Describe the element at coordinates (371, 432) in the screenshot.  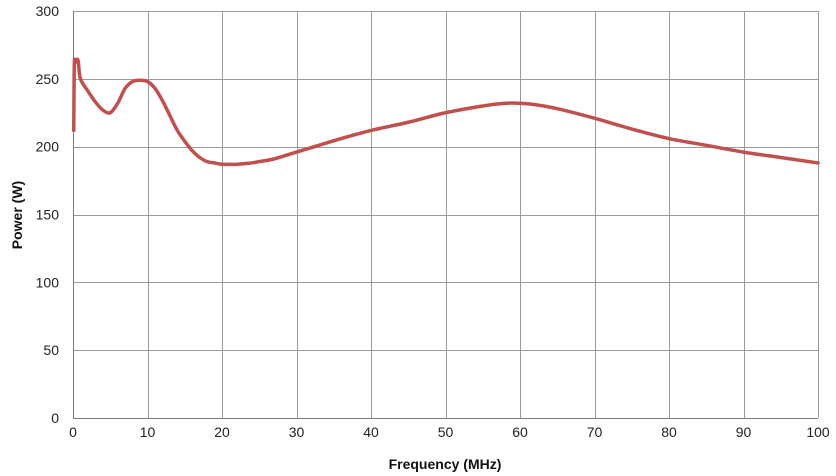
I see `x-tick-label: 40` at that location.